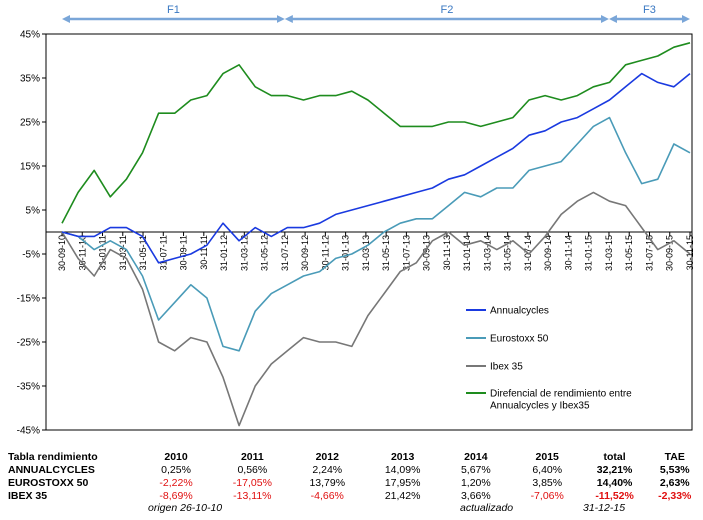 Image resolution: width=703 pixels, height=520 pixels. I want to click on x-tick-label: 31-01-11, so click(103, 252).